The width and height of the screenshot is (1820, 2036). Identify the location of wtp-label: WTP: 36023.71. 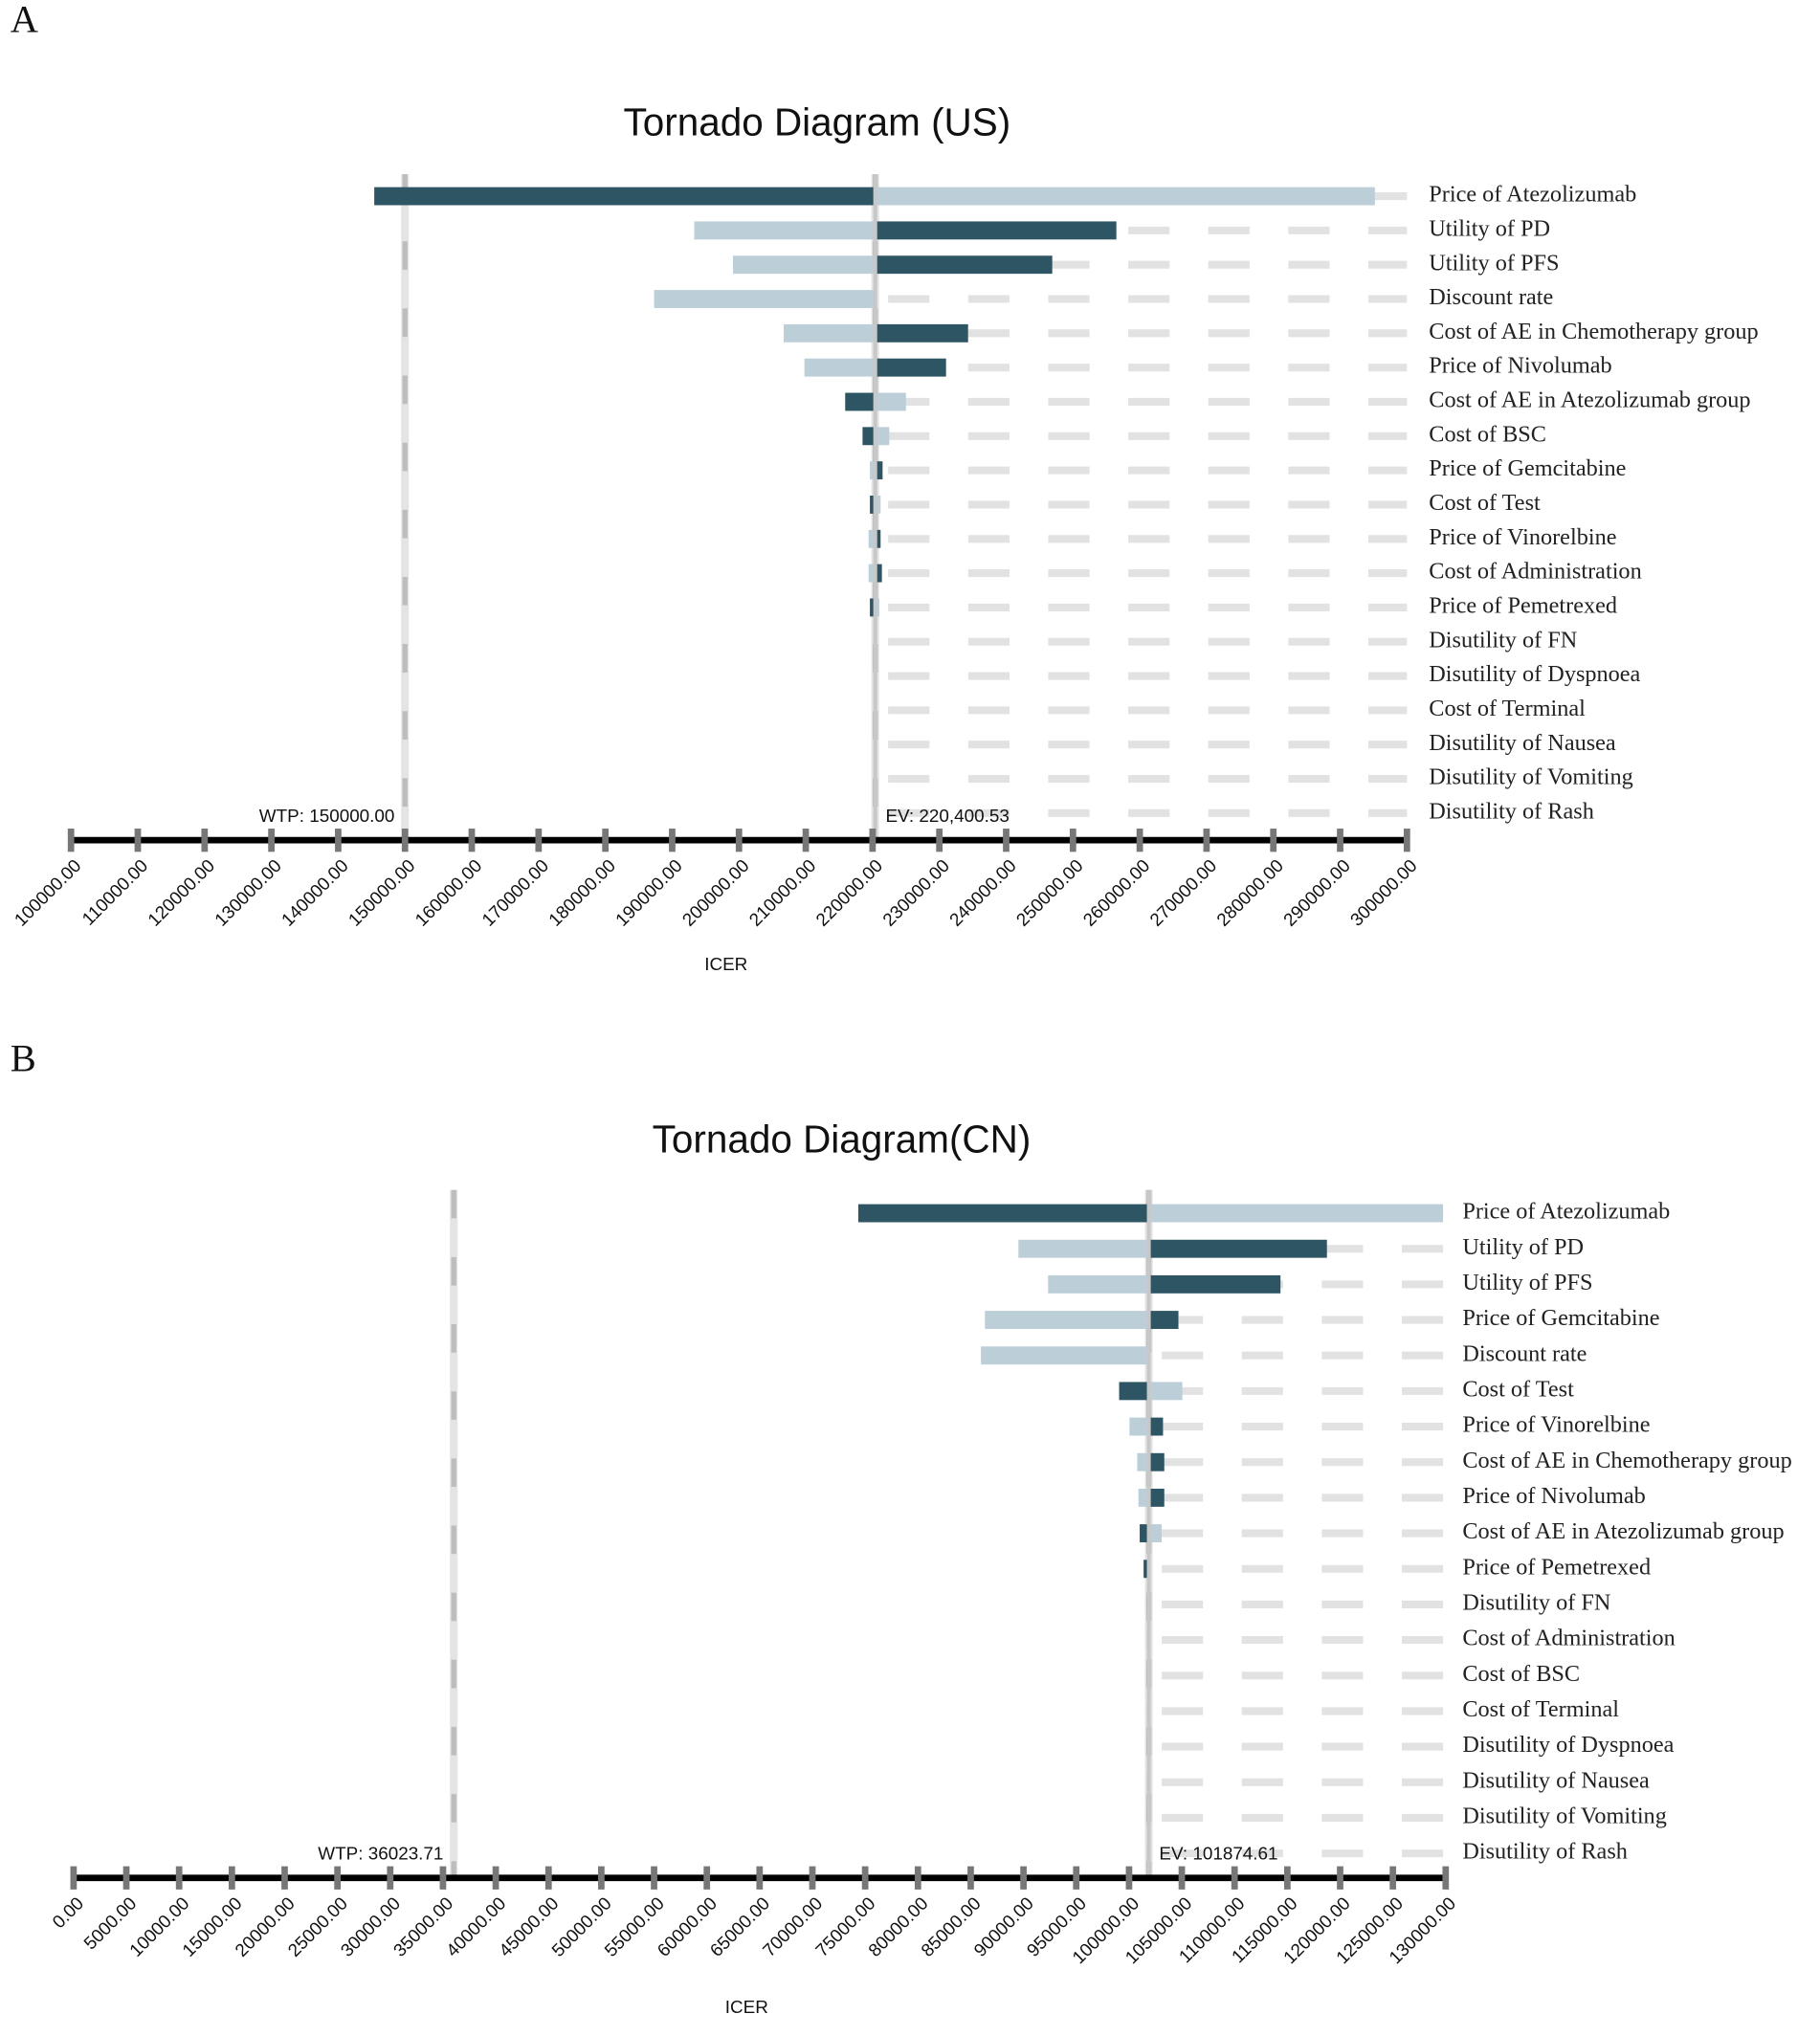
(381, 1854).